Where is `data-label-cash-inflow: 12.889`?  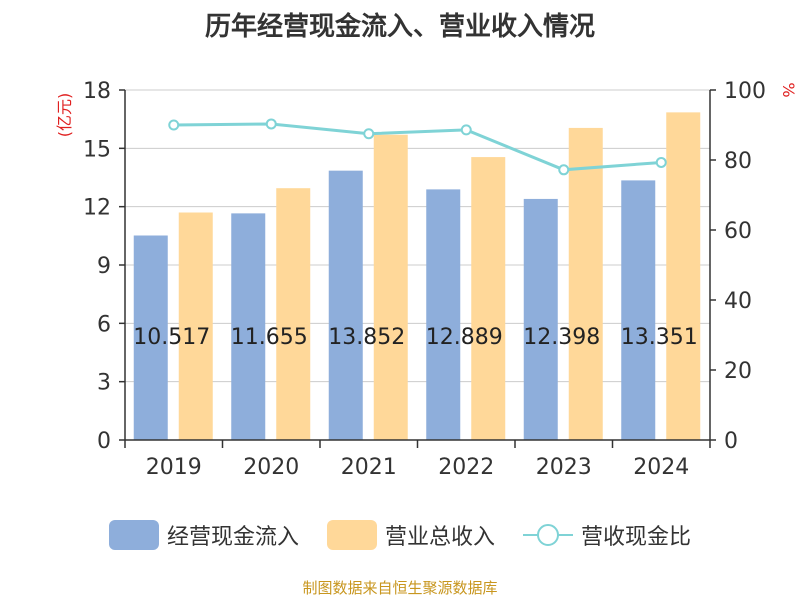 data-label-cash-inflow: 12.889 is located at coordinates (464, 337).